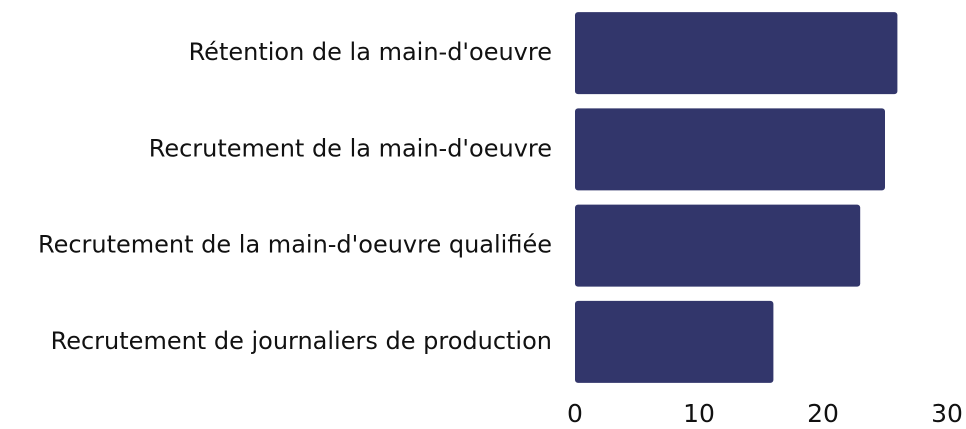 The width and height of the screenshot is (966, 429). I want to click on y-tick-label: Recrutement de la main-d'oeuvre, so click(350, 148).